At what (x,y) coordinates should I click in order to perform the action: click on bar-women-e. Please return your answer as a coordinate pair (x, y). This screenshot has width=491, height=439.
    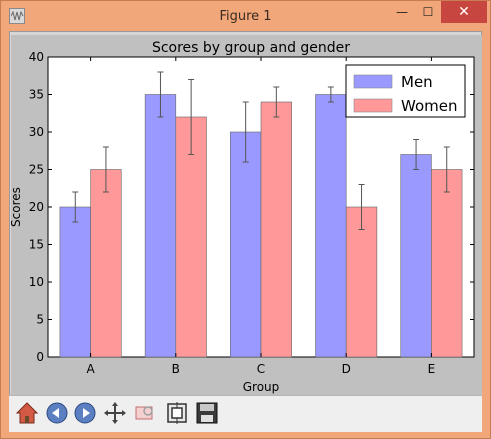
    Looking at the image, I should click on (447, 263).